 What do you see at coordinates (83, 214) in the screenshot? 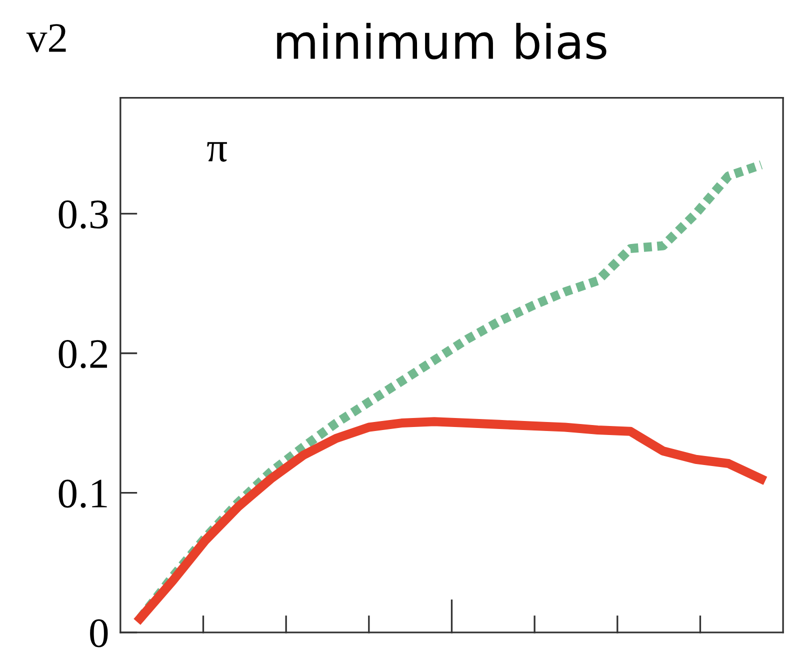
I see `y-tick-label: 0.3` at bounding box center [83, 214].